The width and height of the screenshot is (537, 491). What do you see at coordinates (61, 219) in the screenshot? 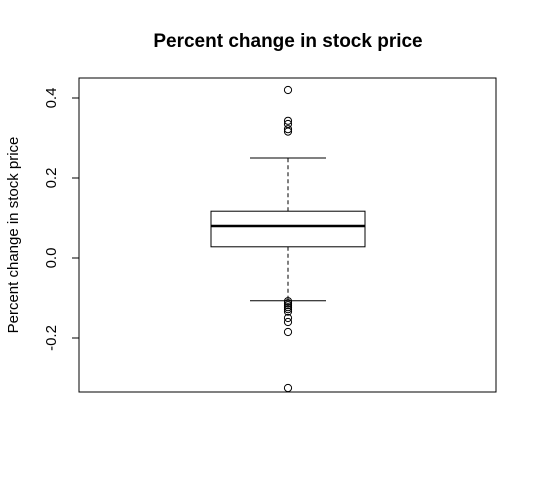
I see `y-axis: 0.4 0.2 0.0 -0.2` at bounding box center [61, 219].